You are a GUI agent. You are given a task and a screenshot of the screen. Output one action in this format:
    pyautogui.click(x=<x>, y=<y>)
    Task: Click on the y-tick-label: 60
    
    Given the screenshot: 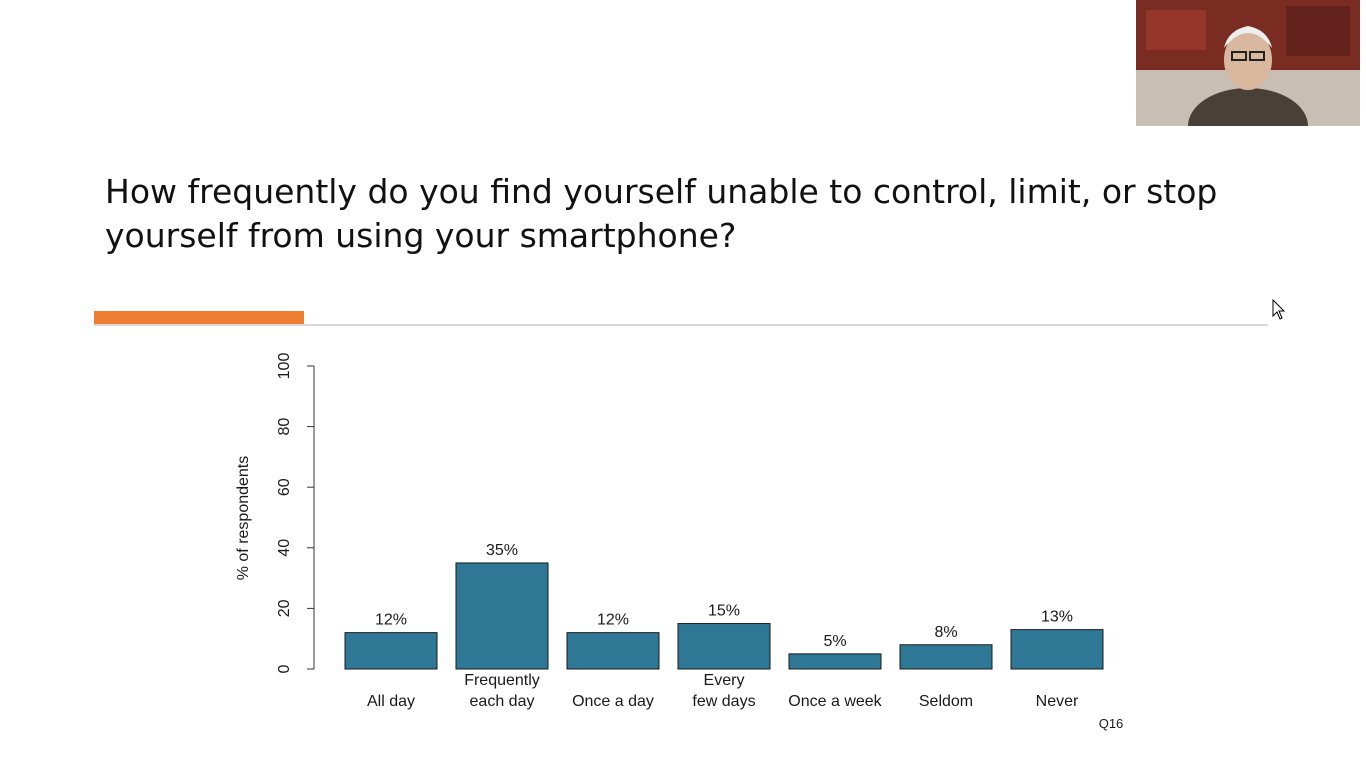 What is the action you would take?
    pyautogui.click(x=284, y=487)
    